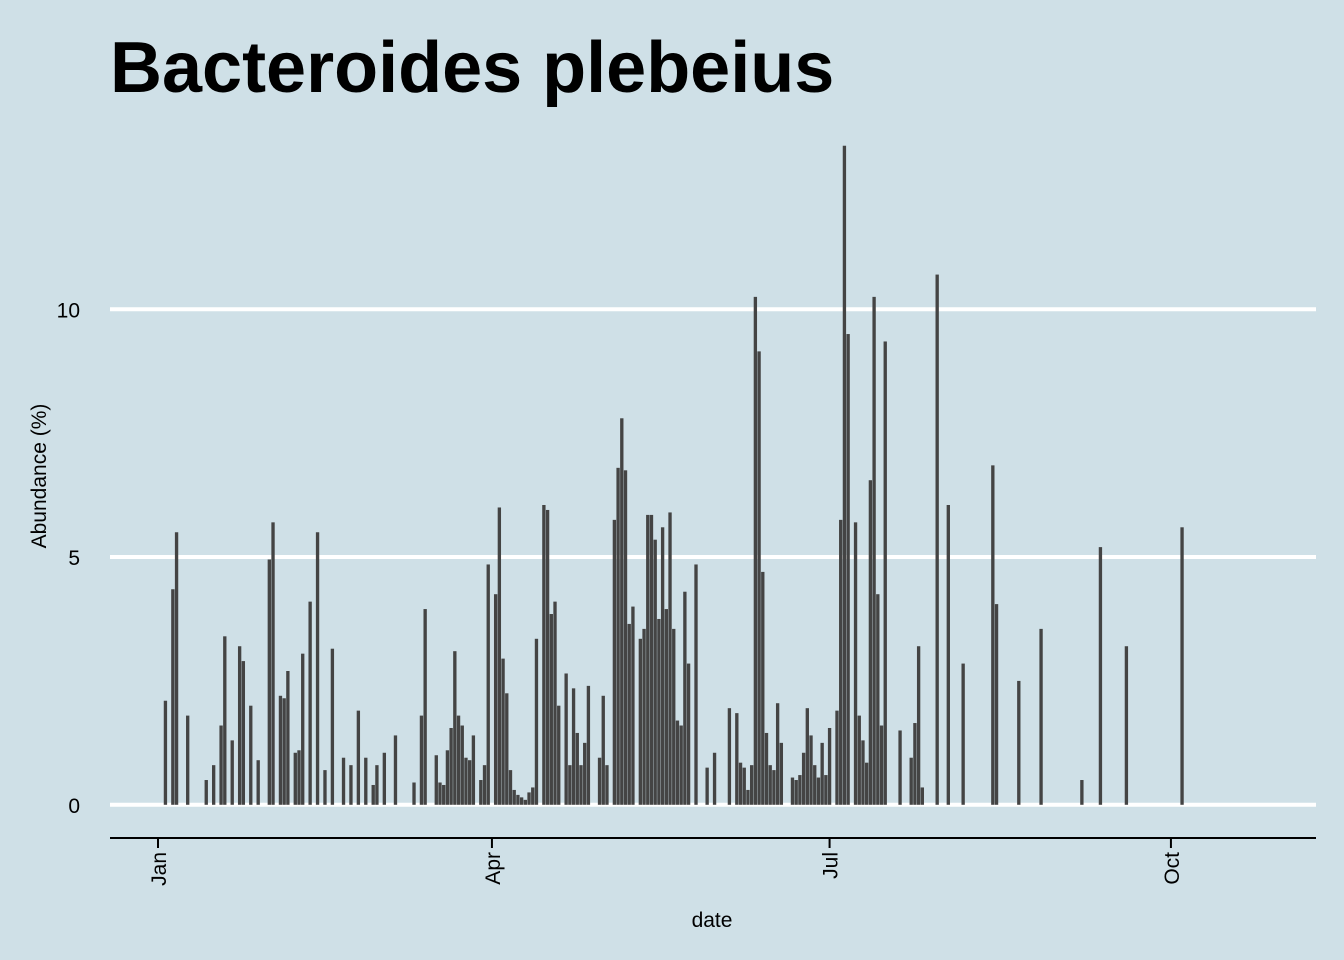 The image size is (1344, 960). I want to click on y-tick-label: 0, so click(74, 806).